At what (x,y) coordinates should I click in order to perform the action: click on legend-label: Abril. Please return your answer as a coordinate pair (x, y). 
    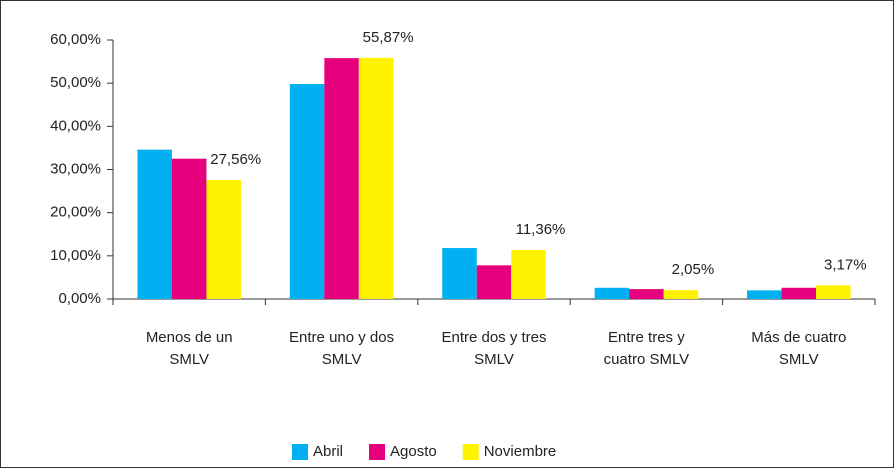
    Looking at the image, I should click on (328, 451).